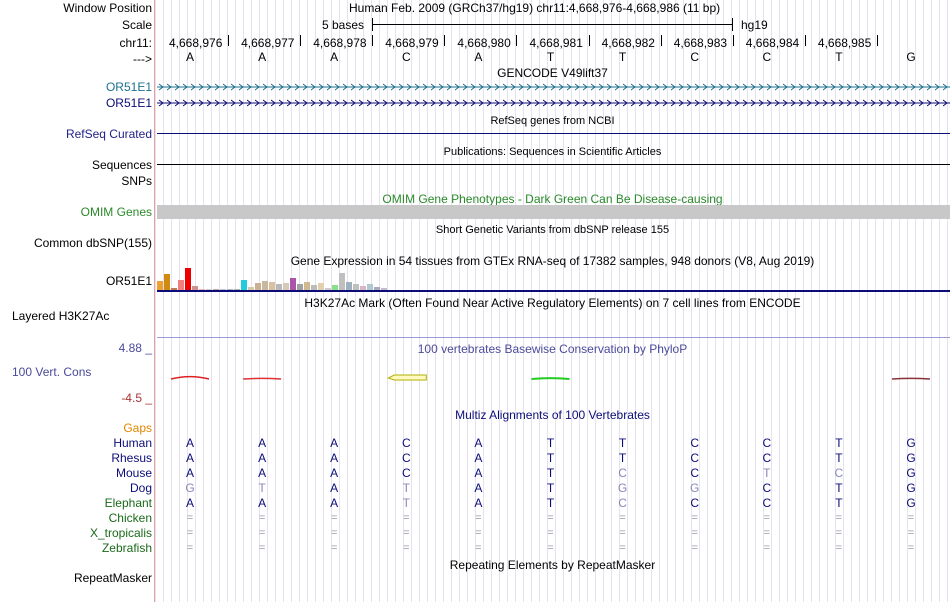 This screenshot has height=602, width=950. I want to click on gene-label-or51e1-2: OR51E1, so click(128, 103).